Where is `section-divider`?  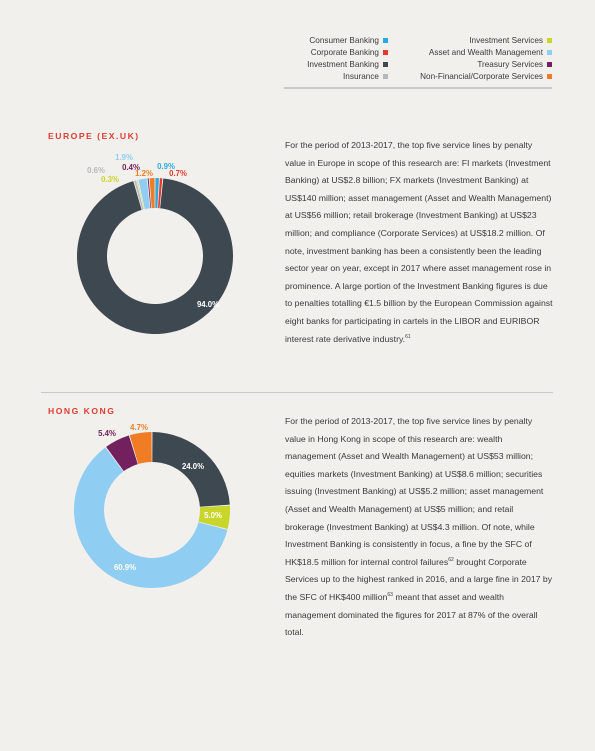 section-divider is located at coordinates (297, 392).